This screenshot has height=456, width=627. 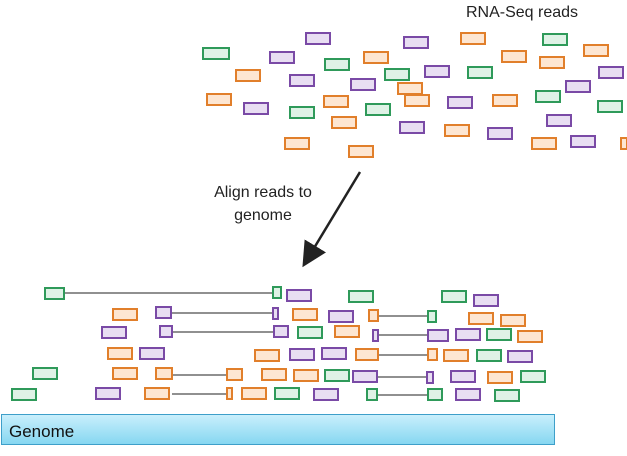 What do you see at coordinates (278, 429) in the screenshot?
I see `genome-bar: Genome` at bounding box center [278, 429].